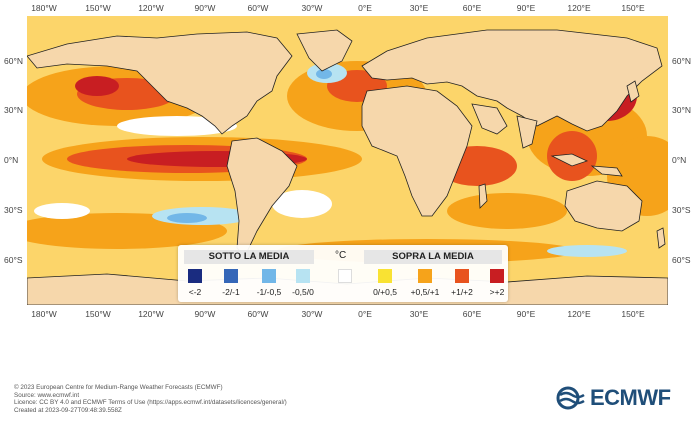  What do you see at coordinates (47, 395) in the screenshot?
I see `source-line: Source: www.ecmwf.int` at bounding box center [47, 395].